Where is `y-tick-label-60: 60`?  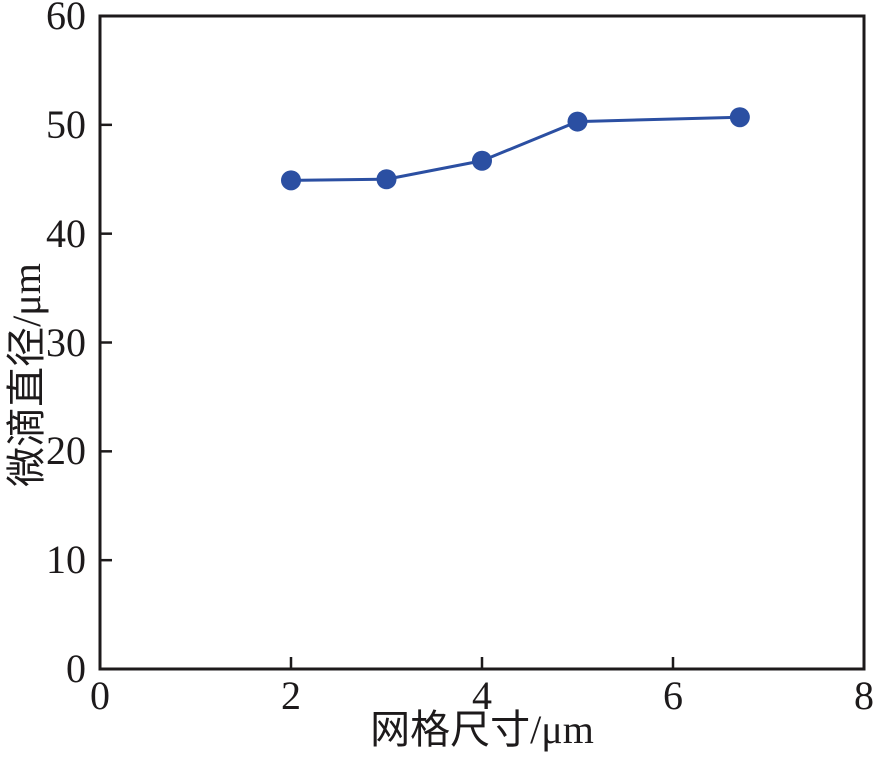 y-tick-label-60: 60 is located at coordinates (66, 19).